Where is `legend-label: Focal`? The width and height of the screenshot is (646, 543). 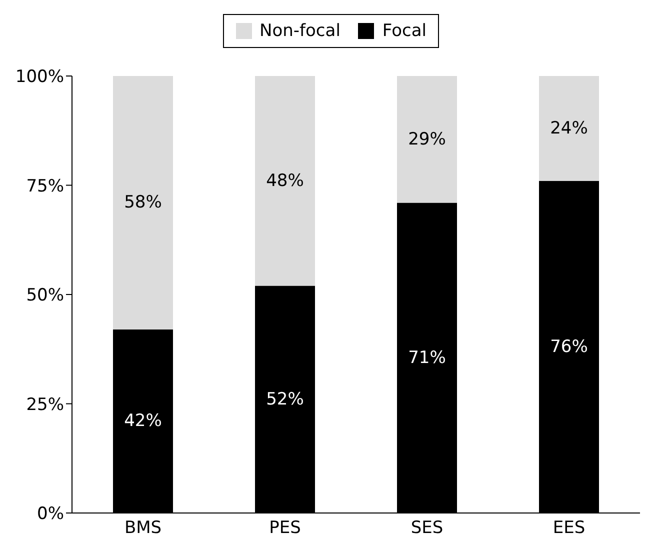 legend-label: Focal is located at coordinates (404, 31).